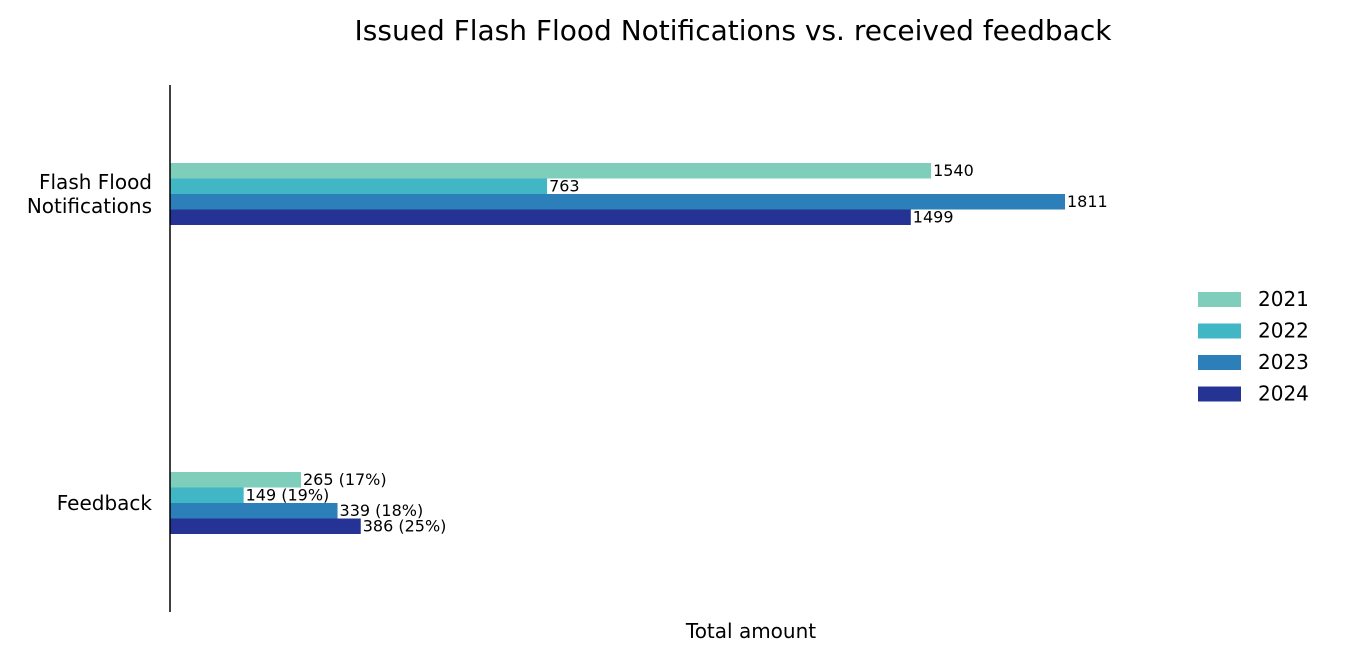 The width and height of the screenshot is (1350, 663). Describe the element at coordinates (1087, 201) in the screenshot. I see `data-label-2023-0: 1811` at that location.